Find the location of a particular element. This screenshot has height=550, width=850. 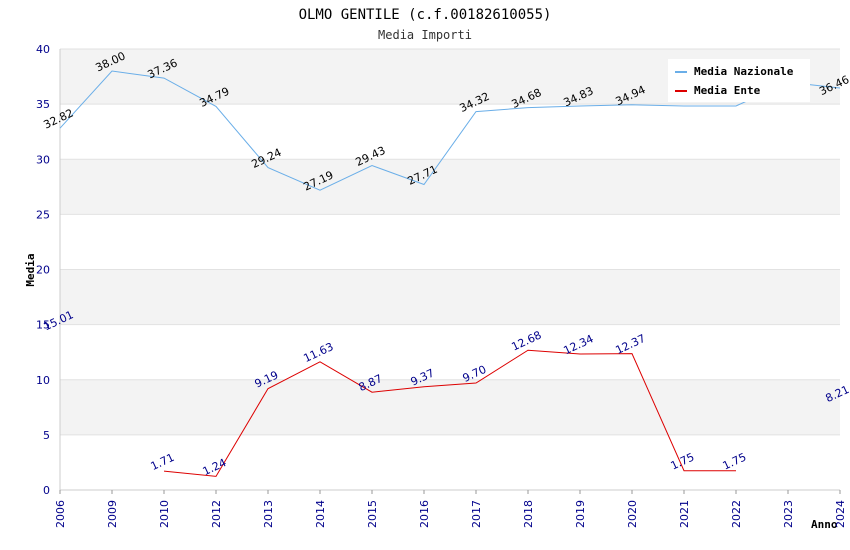

y-tick-label: 35 is located at coordinates (43, 104).